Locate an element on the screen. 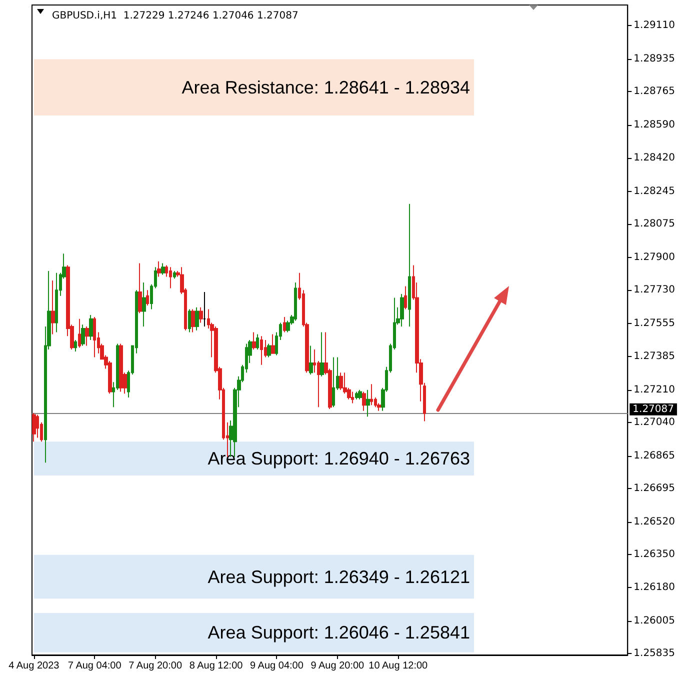  text: GBPUSD.i,H1 1.27229 1.27246 1.27046 1.27087 is located at coordinates (175, 16).